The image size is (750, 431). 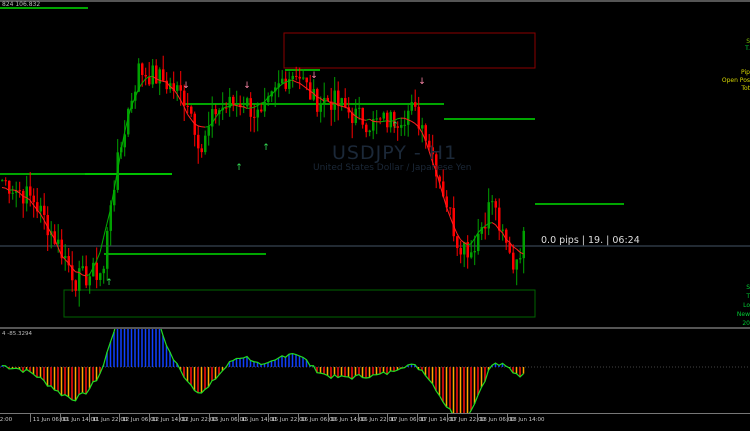 What do you see at coordinates (746, 323) in the screenshot?
I see `info-panel-text: 20` at bounding box center [746, 323].